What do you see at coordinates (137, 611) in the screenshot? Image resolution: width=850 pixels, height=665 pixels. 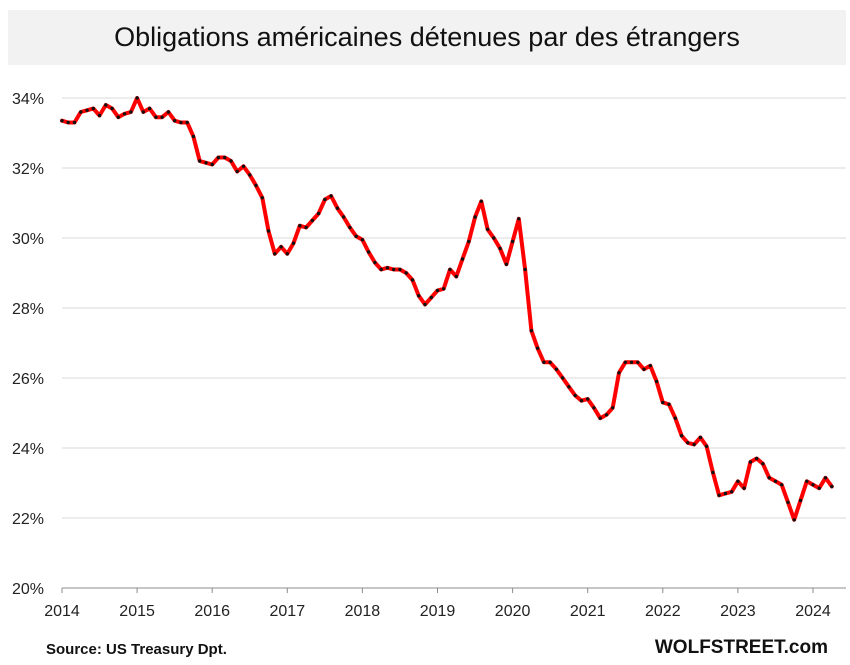 I see `x-tick-label: 2015` at bounding box center [137, 611].